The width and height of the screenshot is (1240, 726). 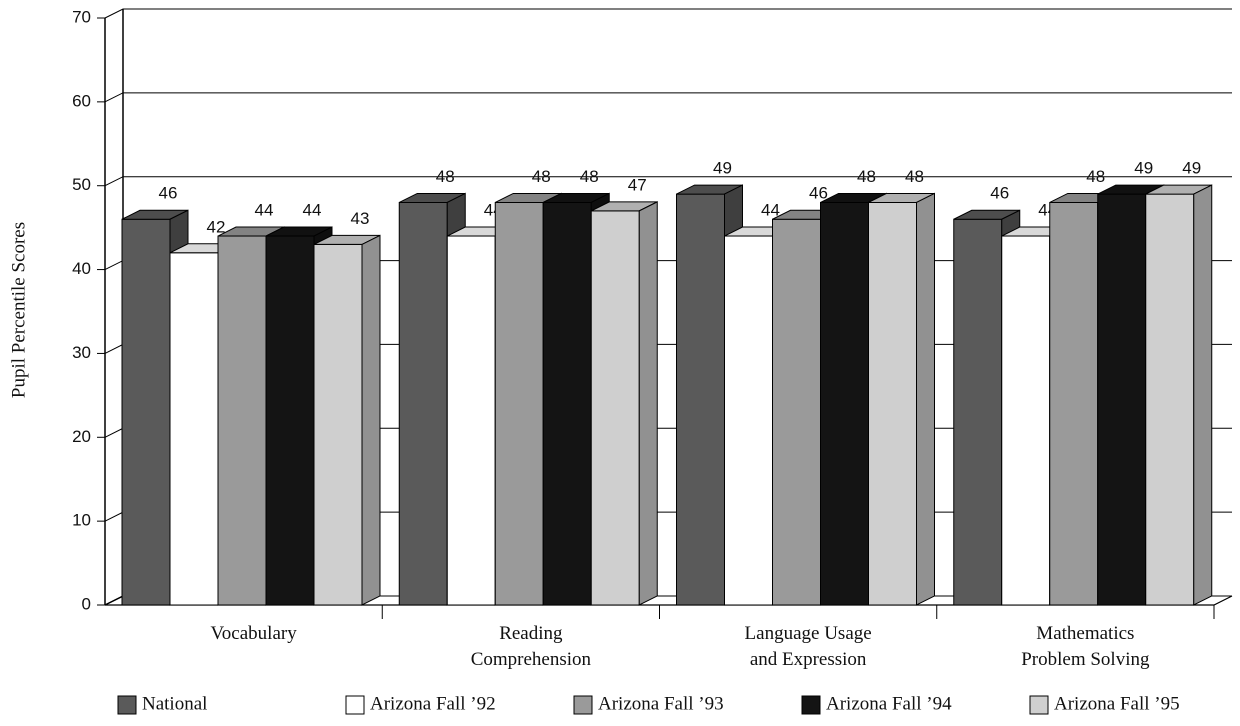 I want to click on y-tick-label: 10, so click(x=81, y=520).